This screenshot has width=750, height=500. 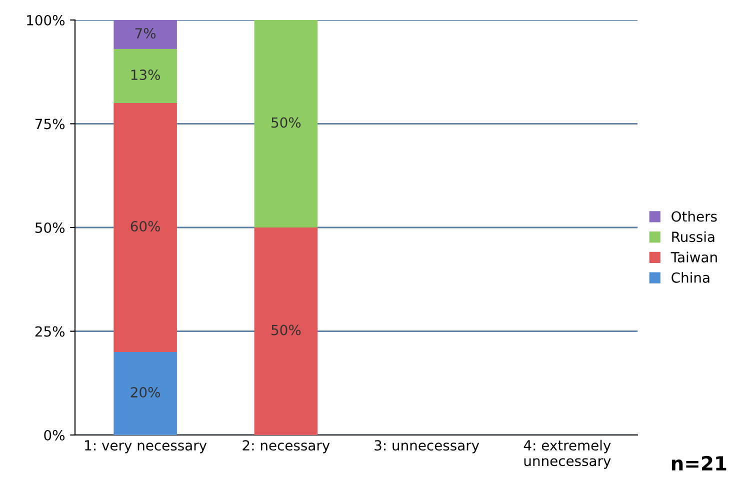 I want to click on data-label: 7%, so click(x=145, y=33).